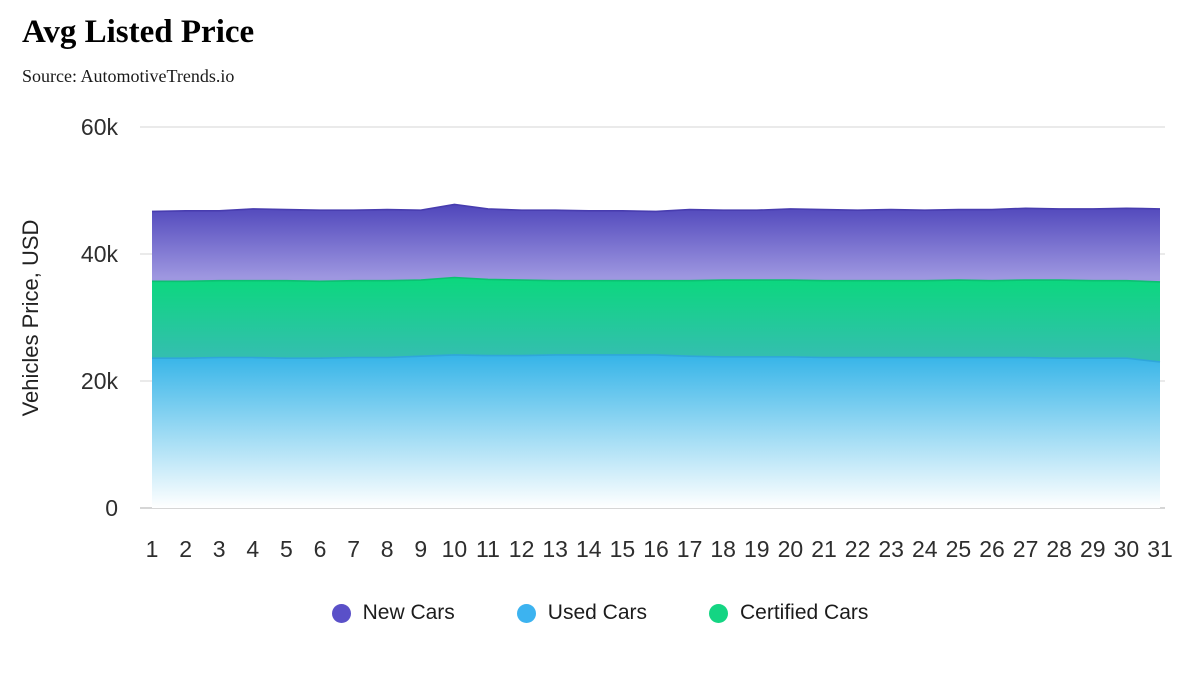 Image resolution: width=1200 pixels, height=675 pixels. Describe the element at coordinates (30, 318) in the screenshot. I see `y-axis-label: Vehicles Price, USD` at that location.